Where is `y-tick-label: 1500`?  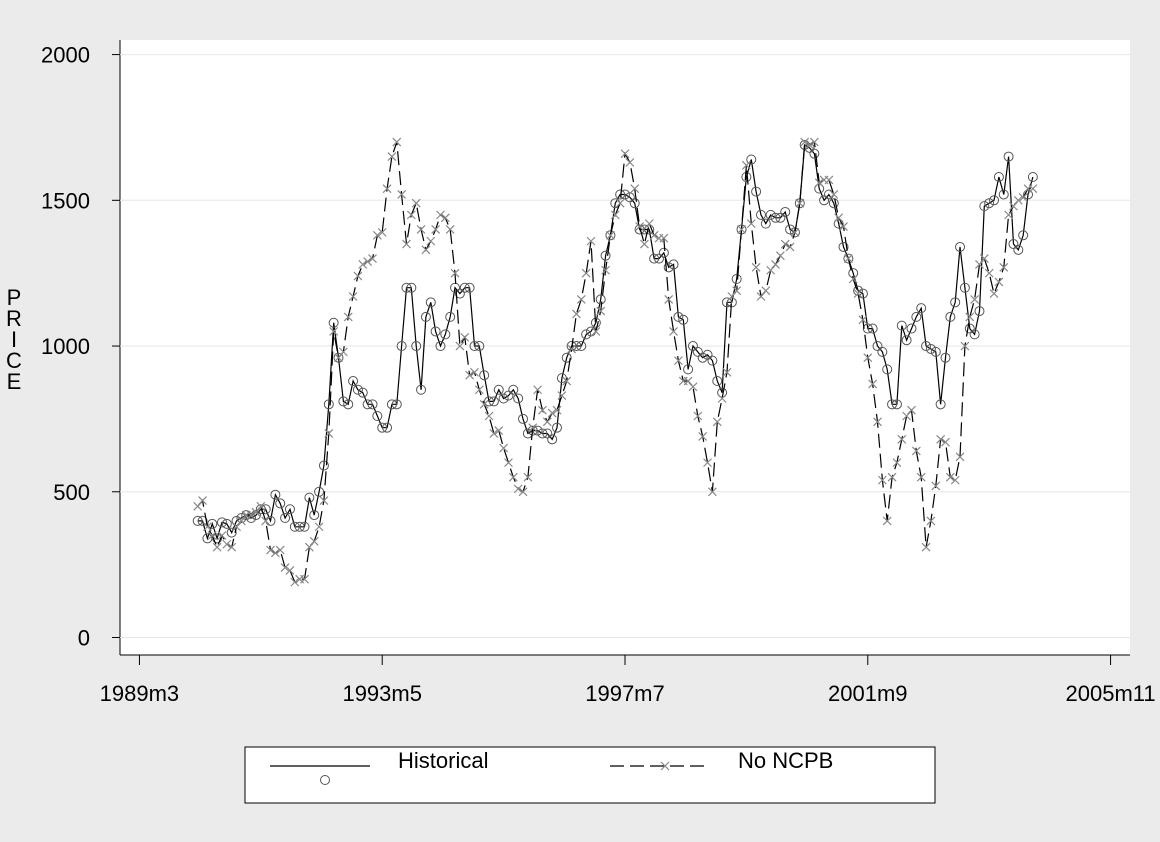
y-tick-label: 1500 is located at coordinates (65, 200).